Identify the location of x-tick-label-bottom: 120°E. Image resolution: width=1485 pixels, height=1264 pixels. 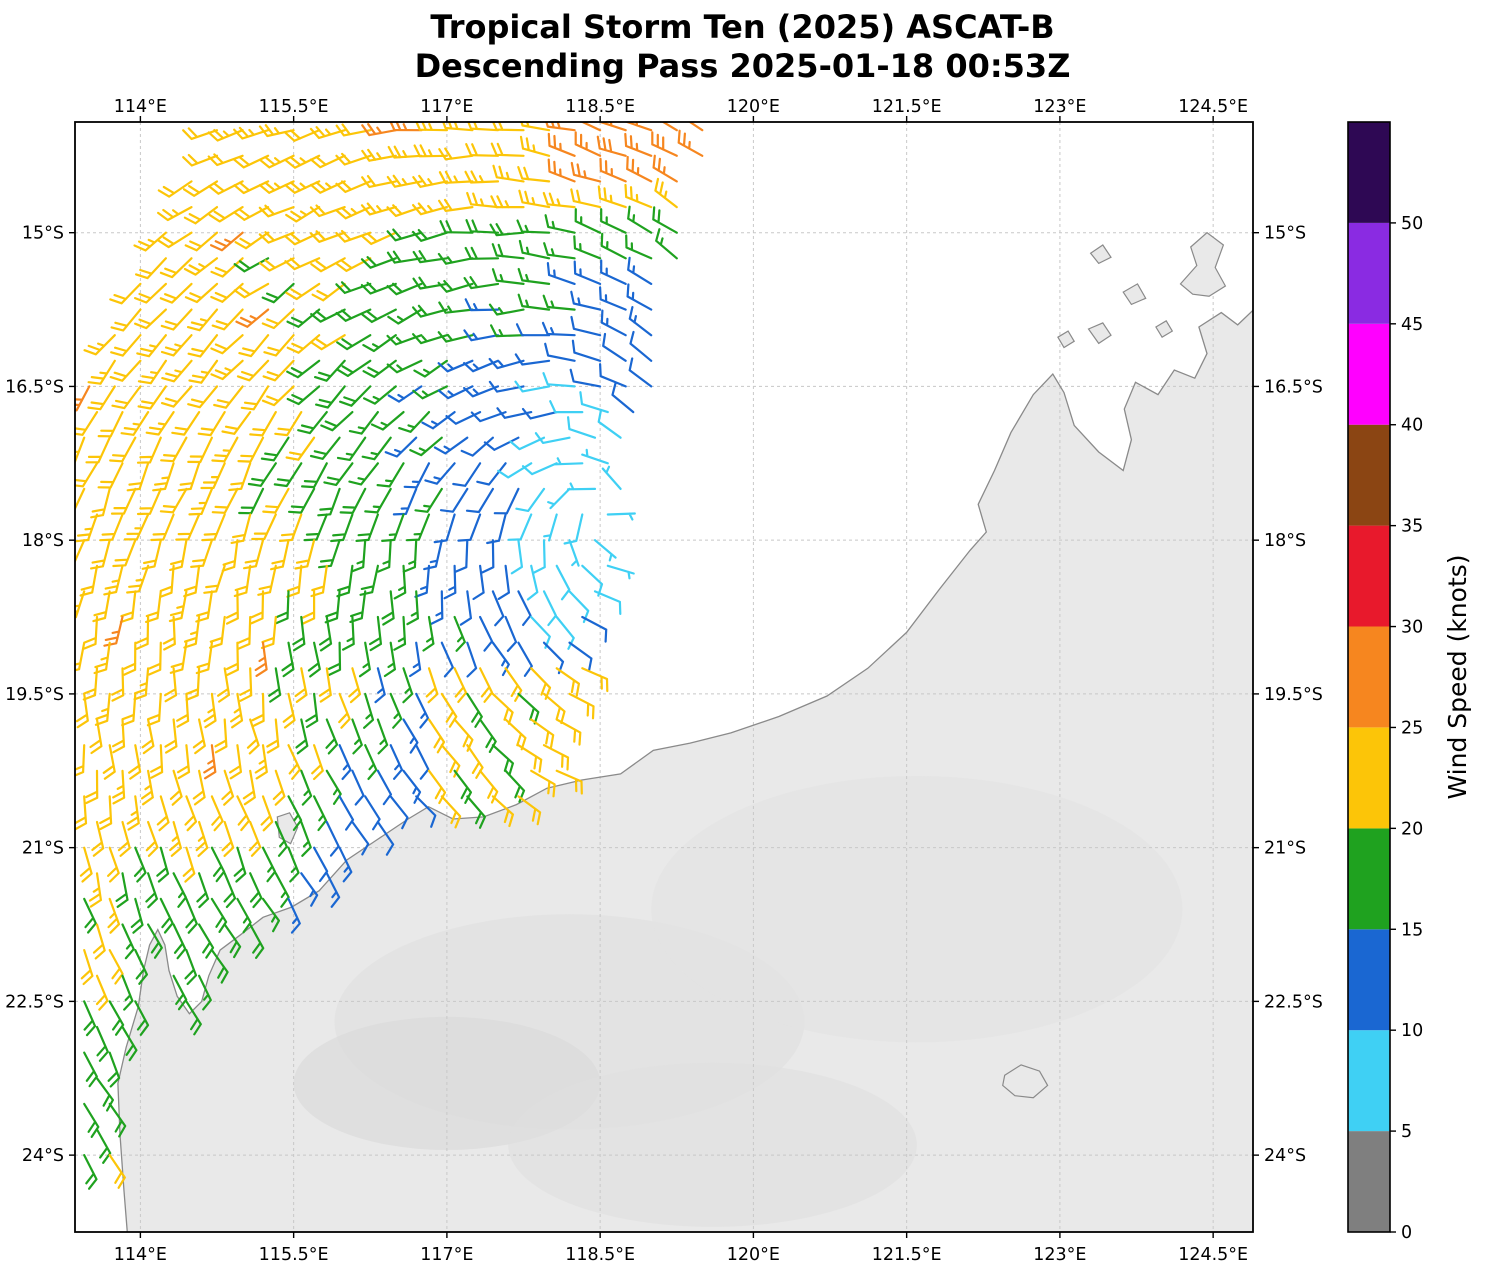
(753, 1254).